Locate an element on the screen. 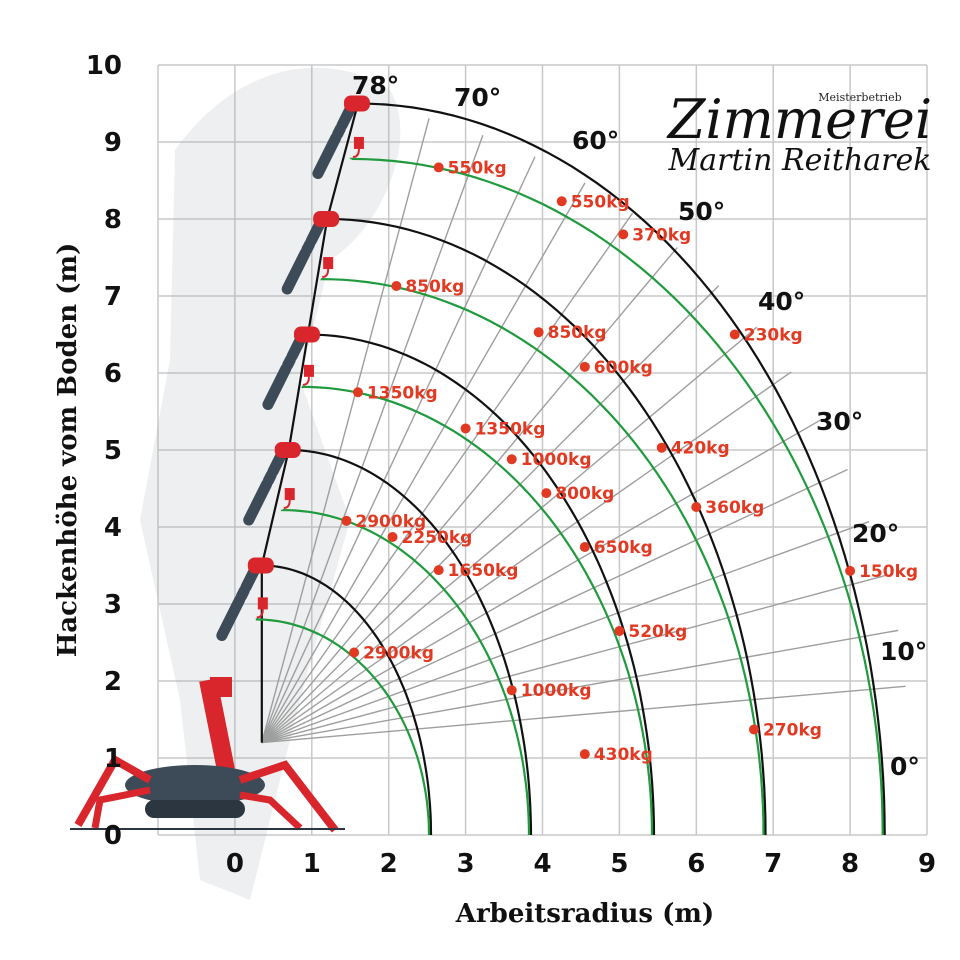  angle-label: 40° is located at coordinates (781, 301).